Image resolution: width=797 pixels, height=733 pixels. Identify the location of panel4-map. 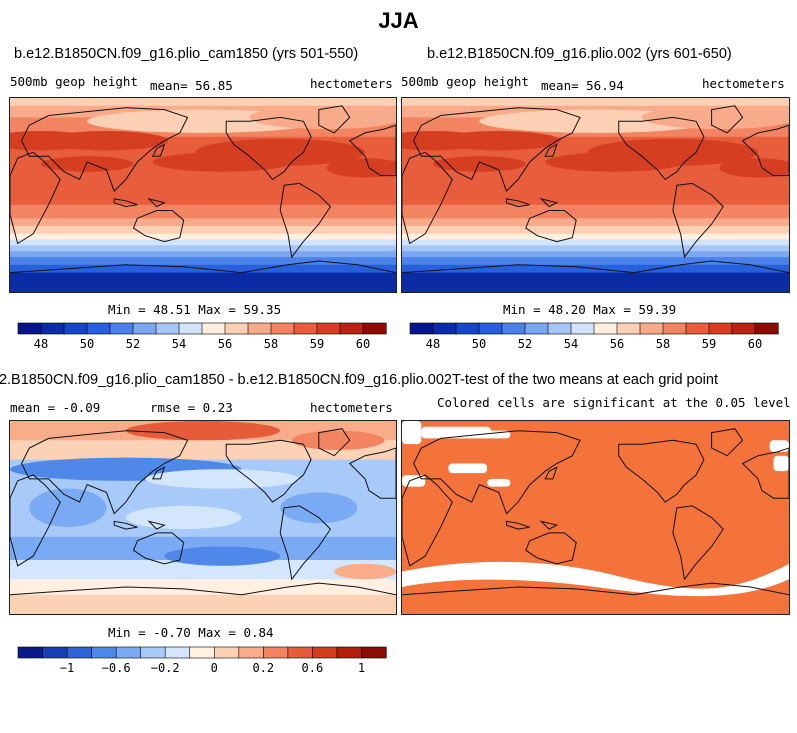
(595, 517).